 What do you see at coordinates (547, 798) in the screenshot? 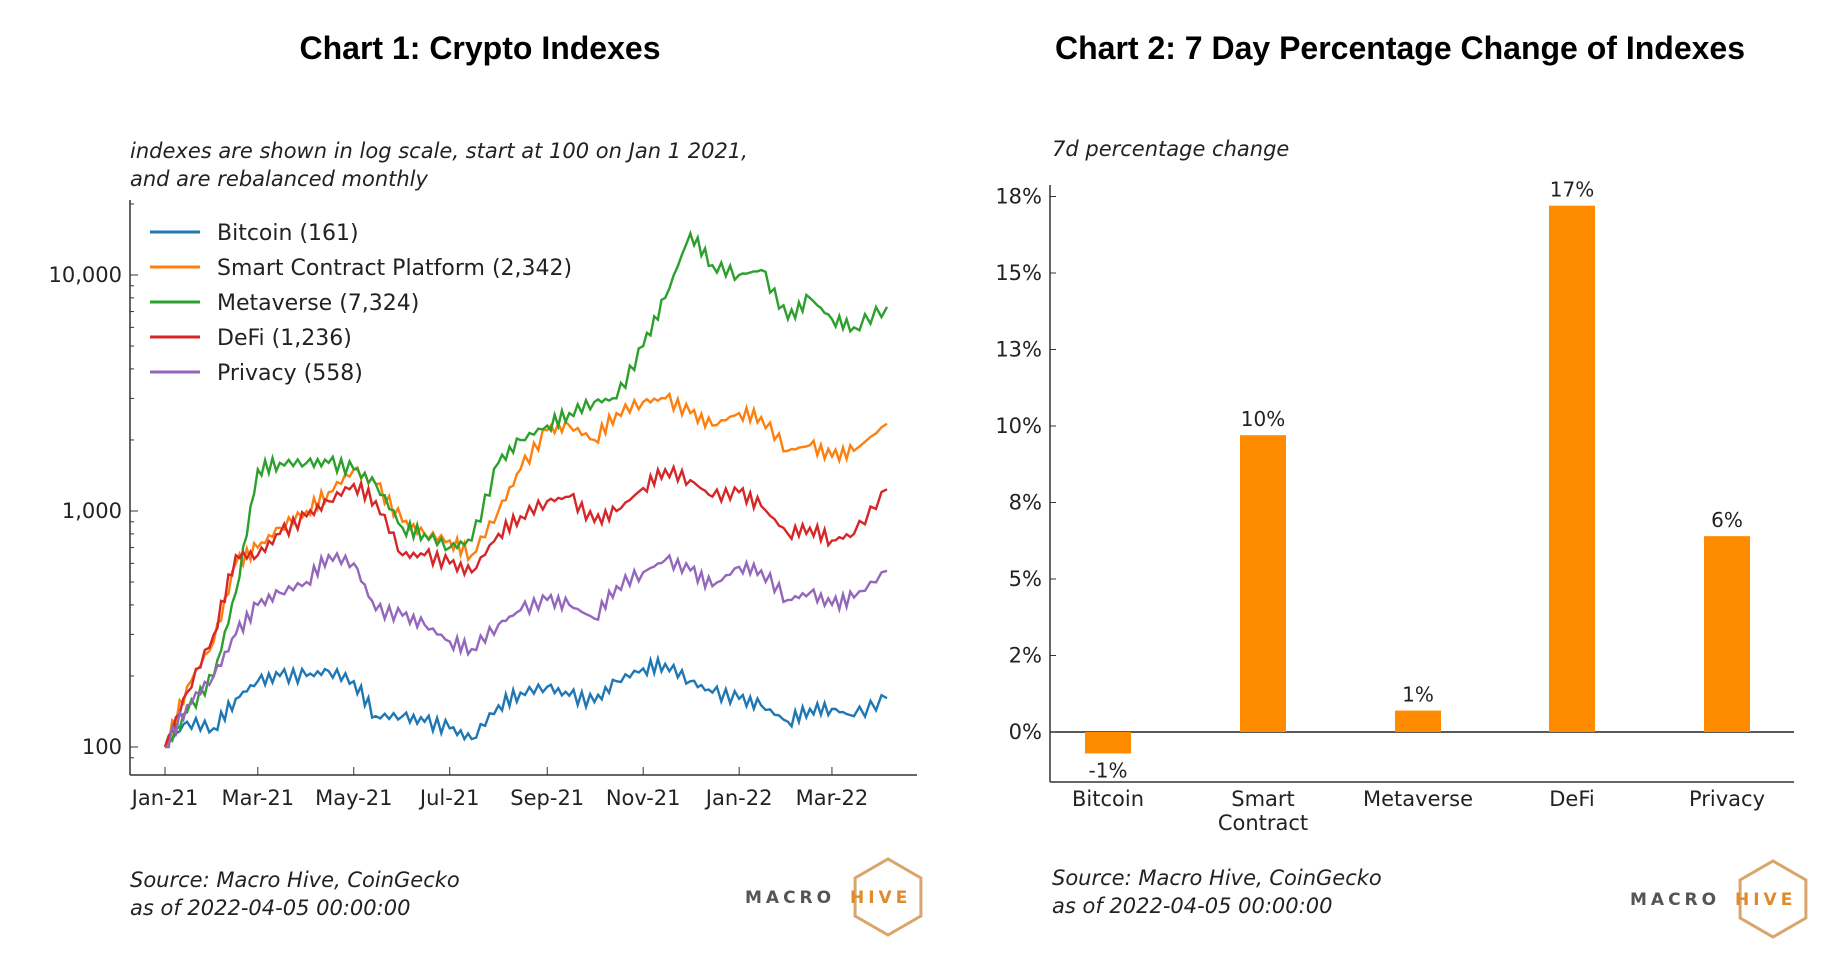
I see `chart1-x-tick-label: Sep-21` at bounding box center [547, 798].